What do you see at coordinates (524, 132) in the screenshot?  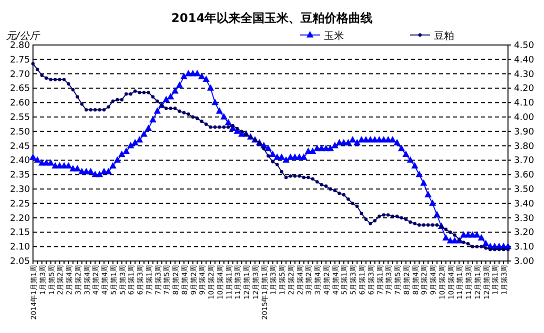 I see `y2-tick-label: 3.90` at bounding box center [524, 132].